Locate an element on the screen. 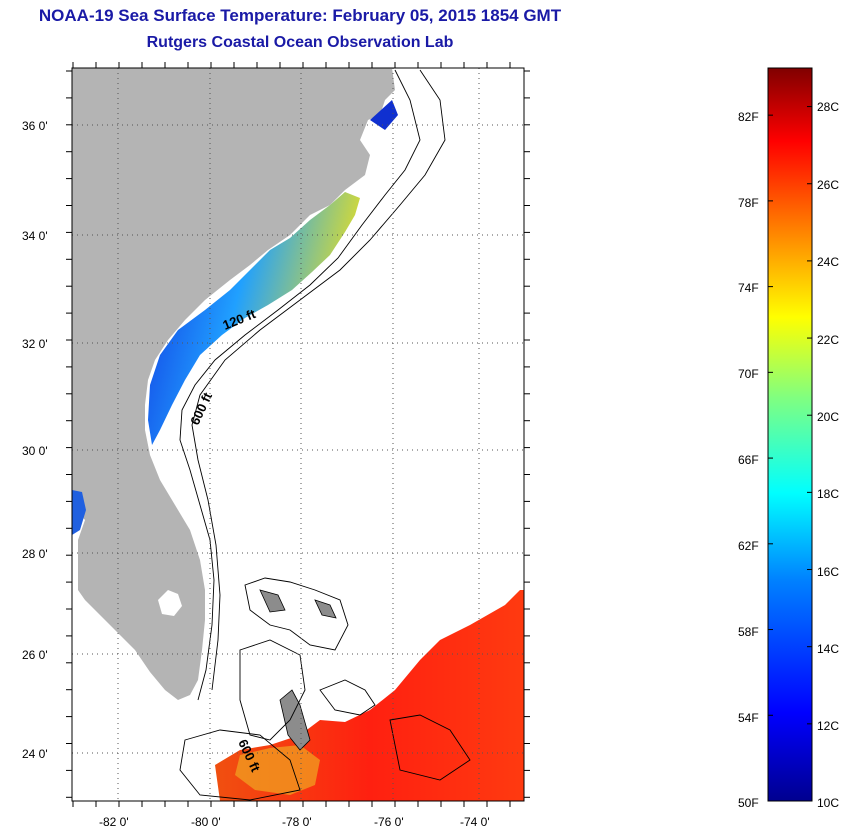 Image resolution: width=849 pixels, height=832 pixels. lon-label-74: -74 0' is located at coordinates (475, 822).